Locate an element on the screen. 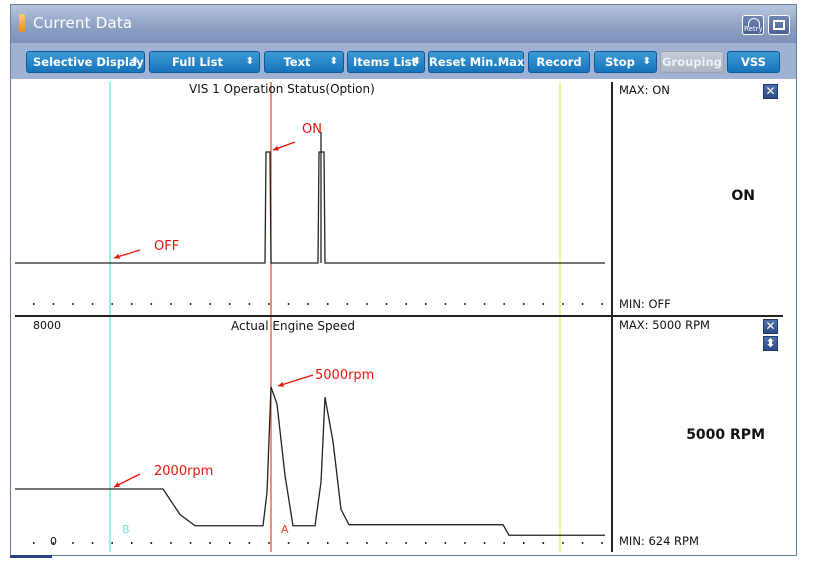 This screenshot has height=566, width=816. text-label: Text is located at coordinates (297, 62).